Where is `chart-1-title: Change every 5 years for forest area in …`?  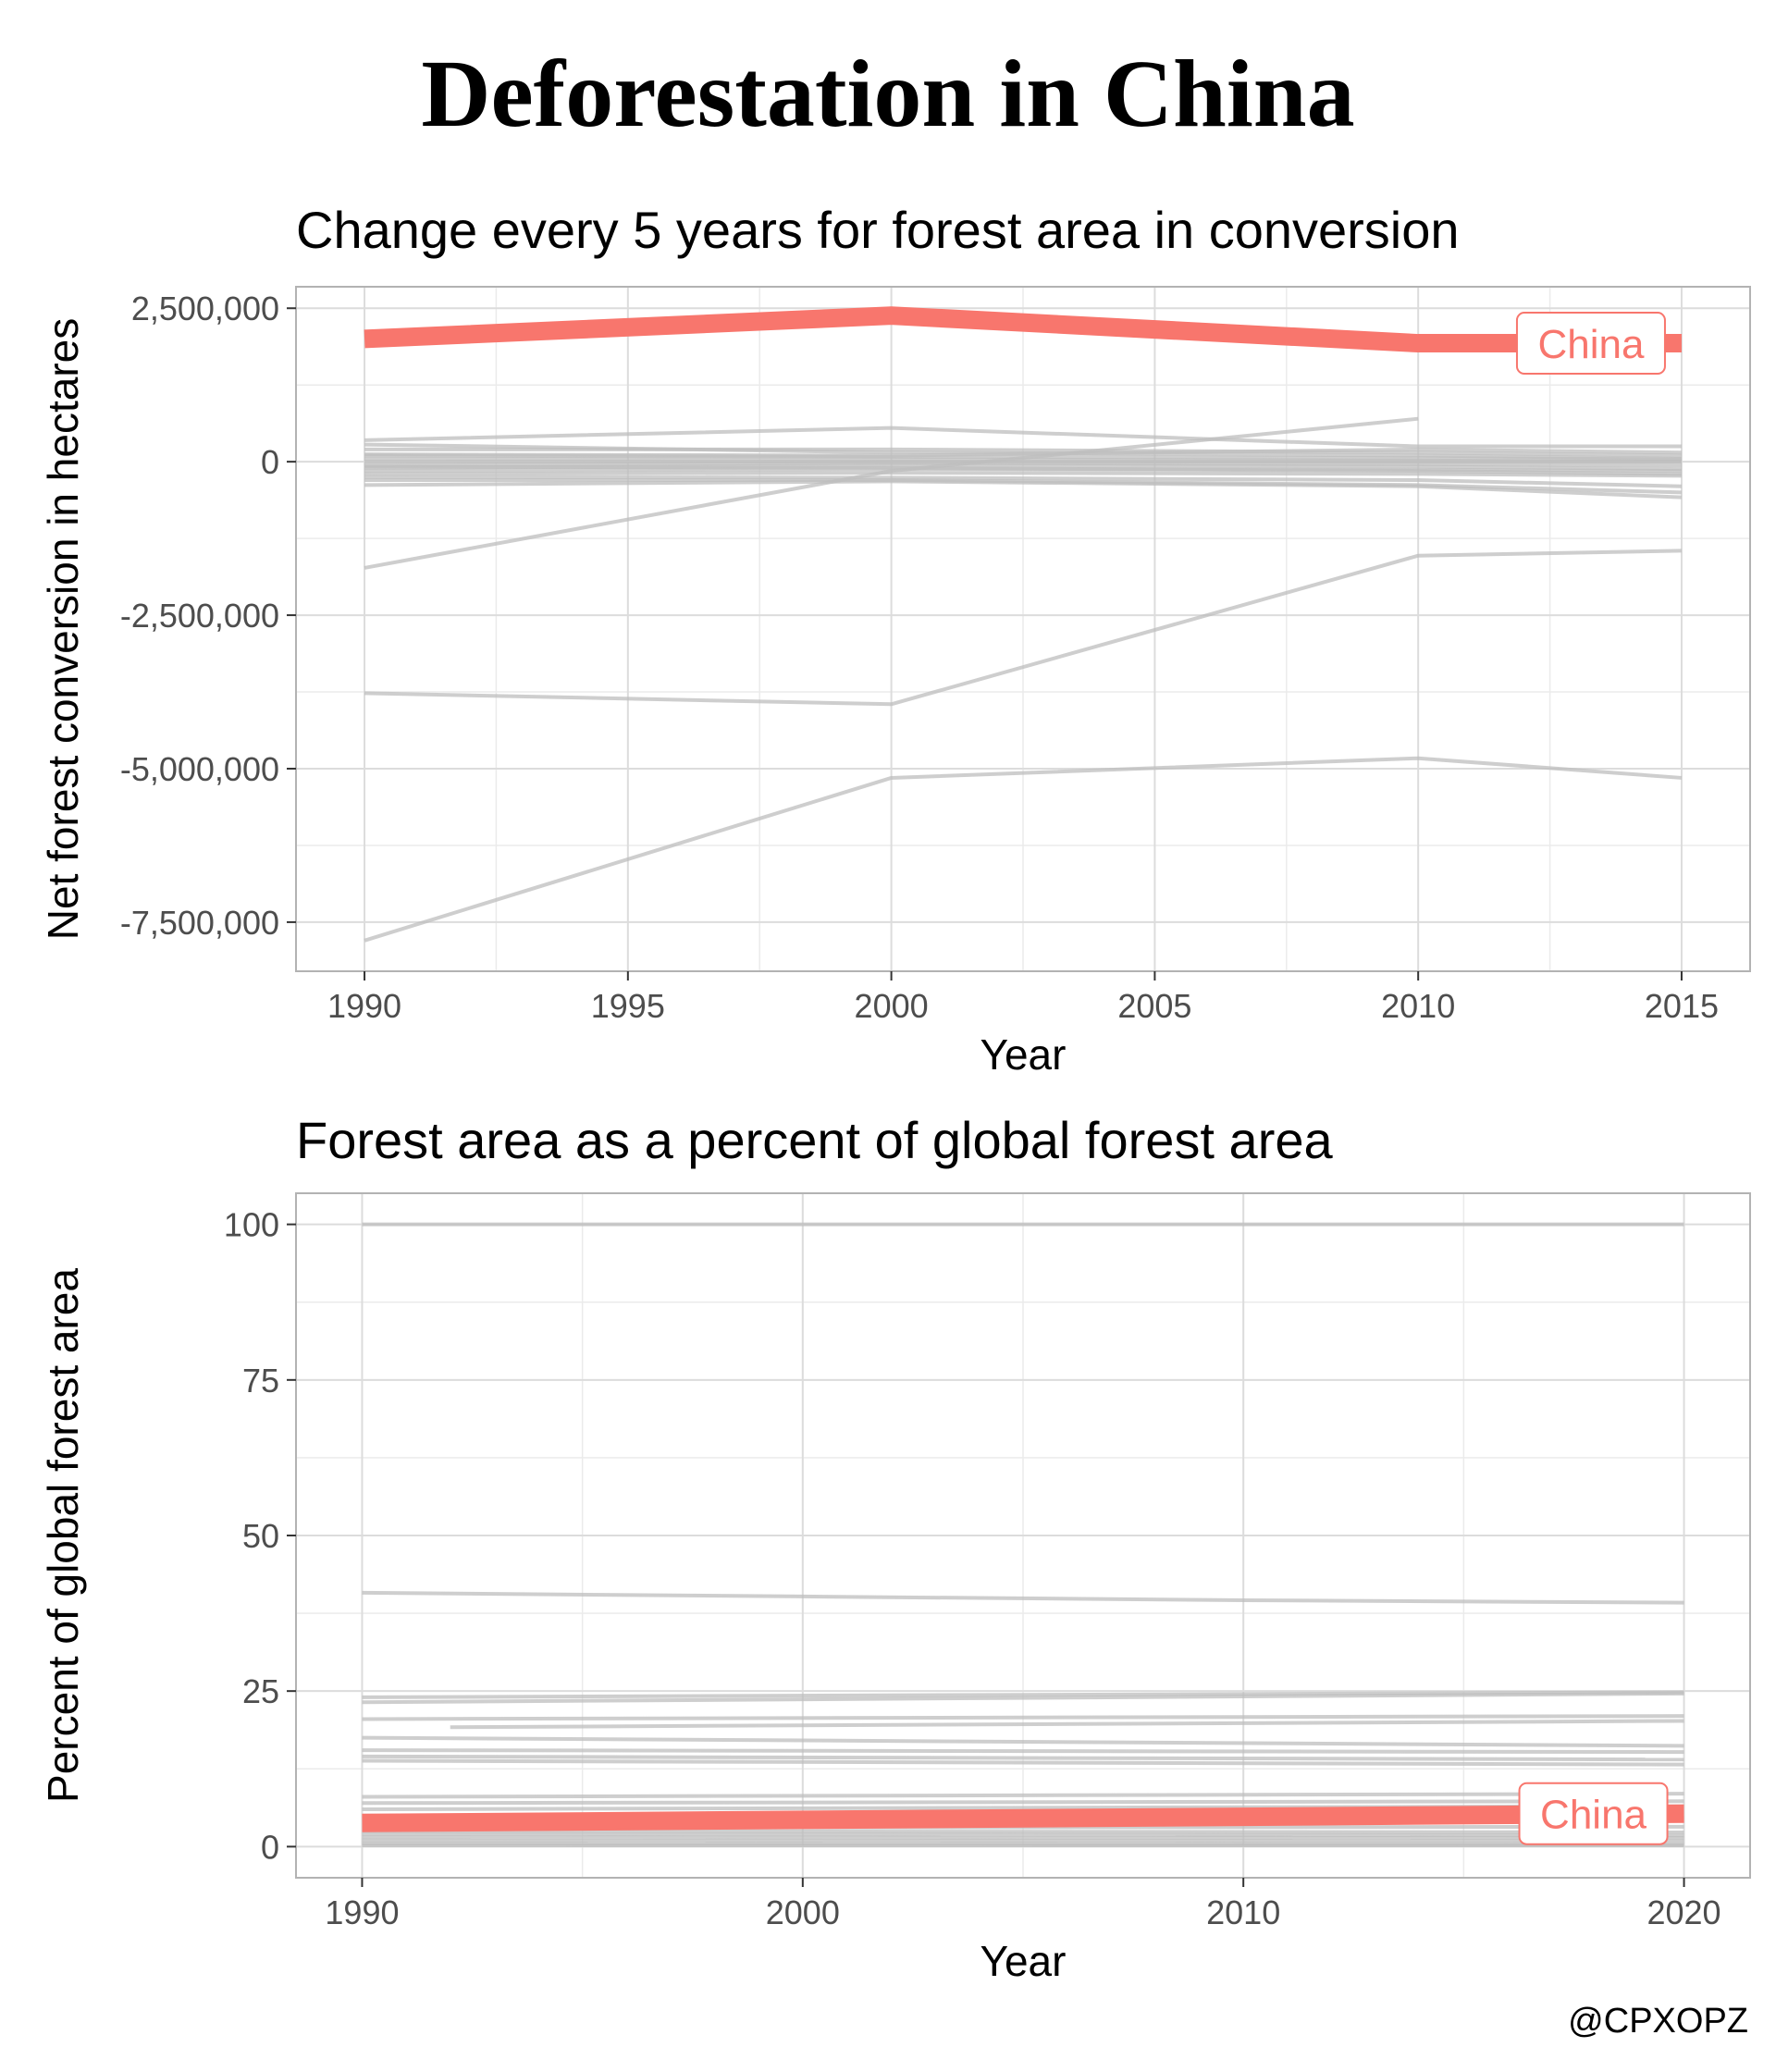
chart-1-title: Change every 5 years for forest area in … is located at coordinates (878, 230).